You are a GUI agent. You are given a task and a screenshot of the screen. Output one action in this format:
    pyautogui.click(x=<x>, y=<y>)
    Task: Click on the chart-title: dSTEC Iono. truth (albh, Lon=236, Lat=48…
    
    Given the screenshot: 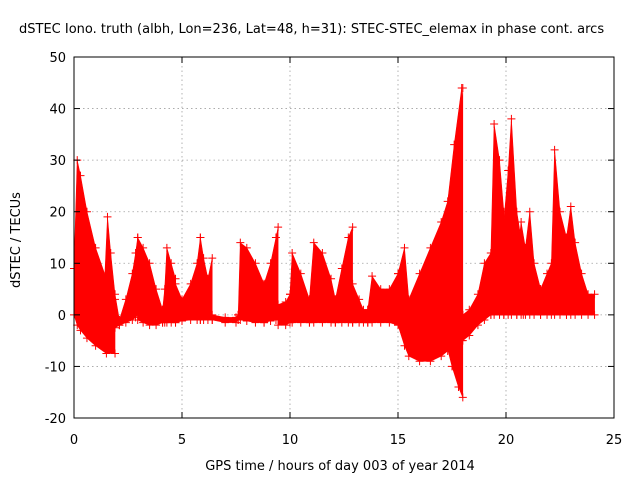 What is the action you would take?
    pyautogui.click(x=311, y=29)
    